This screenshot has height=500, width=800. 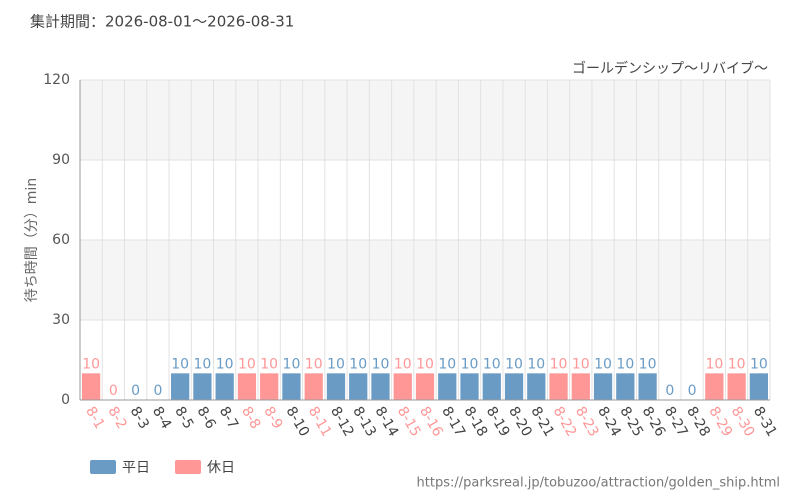 What do you see at coordinates (670, 68) in the screenshot?
I see `chart-subtitle: ゴールデンシップ～リバイブ～` at bounding box center [670, 68].